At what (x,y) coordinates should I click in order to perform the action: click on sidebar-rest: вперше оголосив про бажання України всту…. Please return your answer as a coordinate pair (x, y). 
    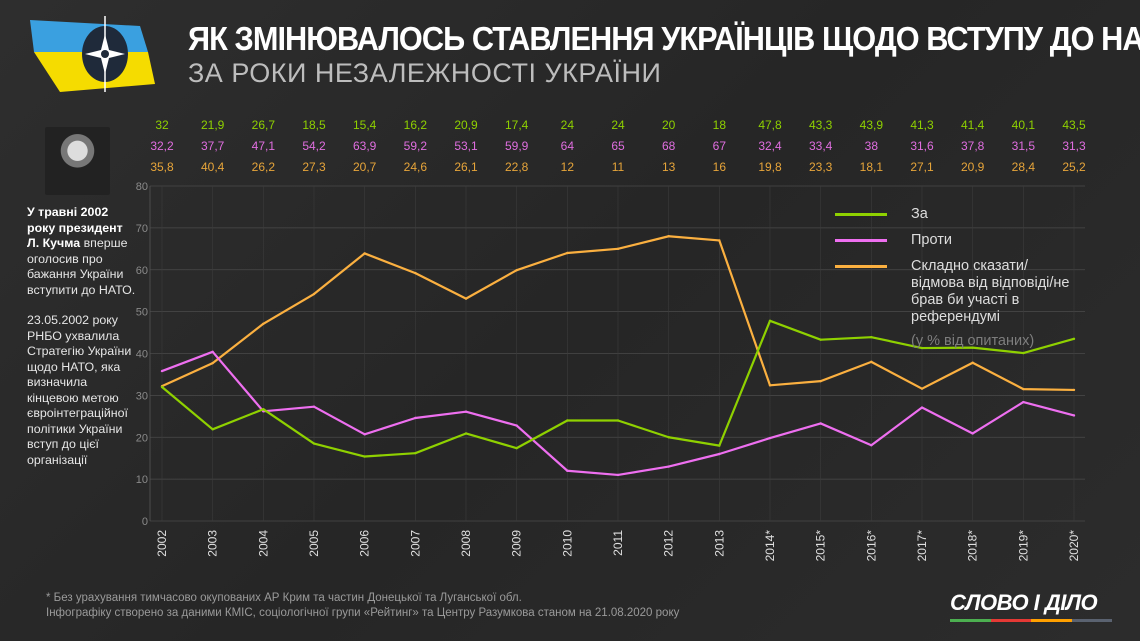
    Looking at the image, I should click on (81, 266).